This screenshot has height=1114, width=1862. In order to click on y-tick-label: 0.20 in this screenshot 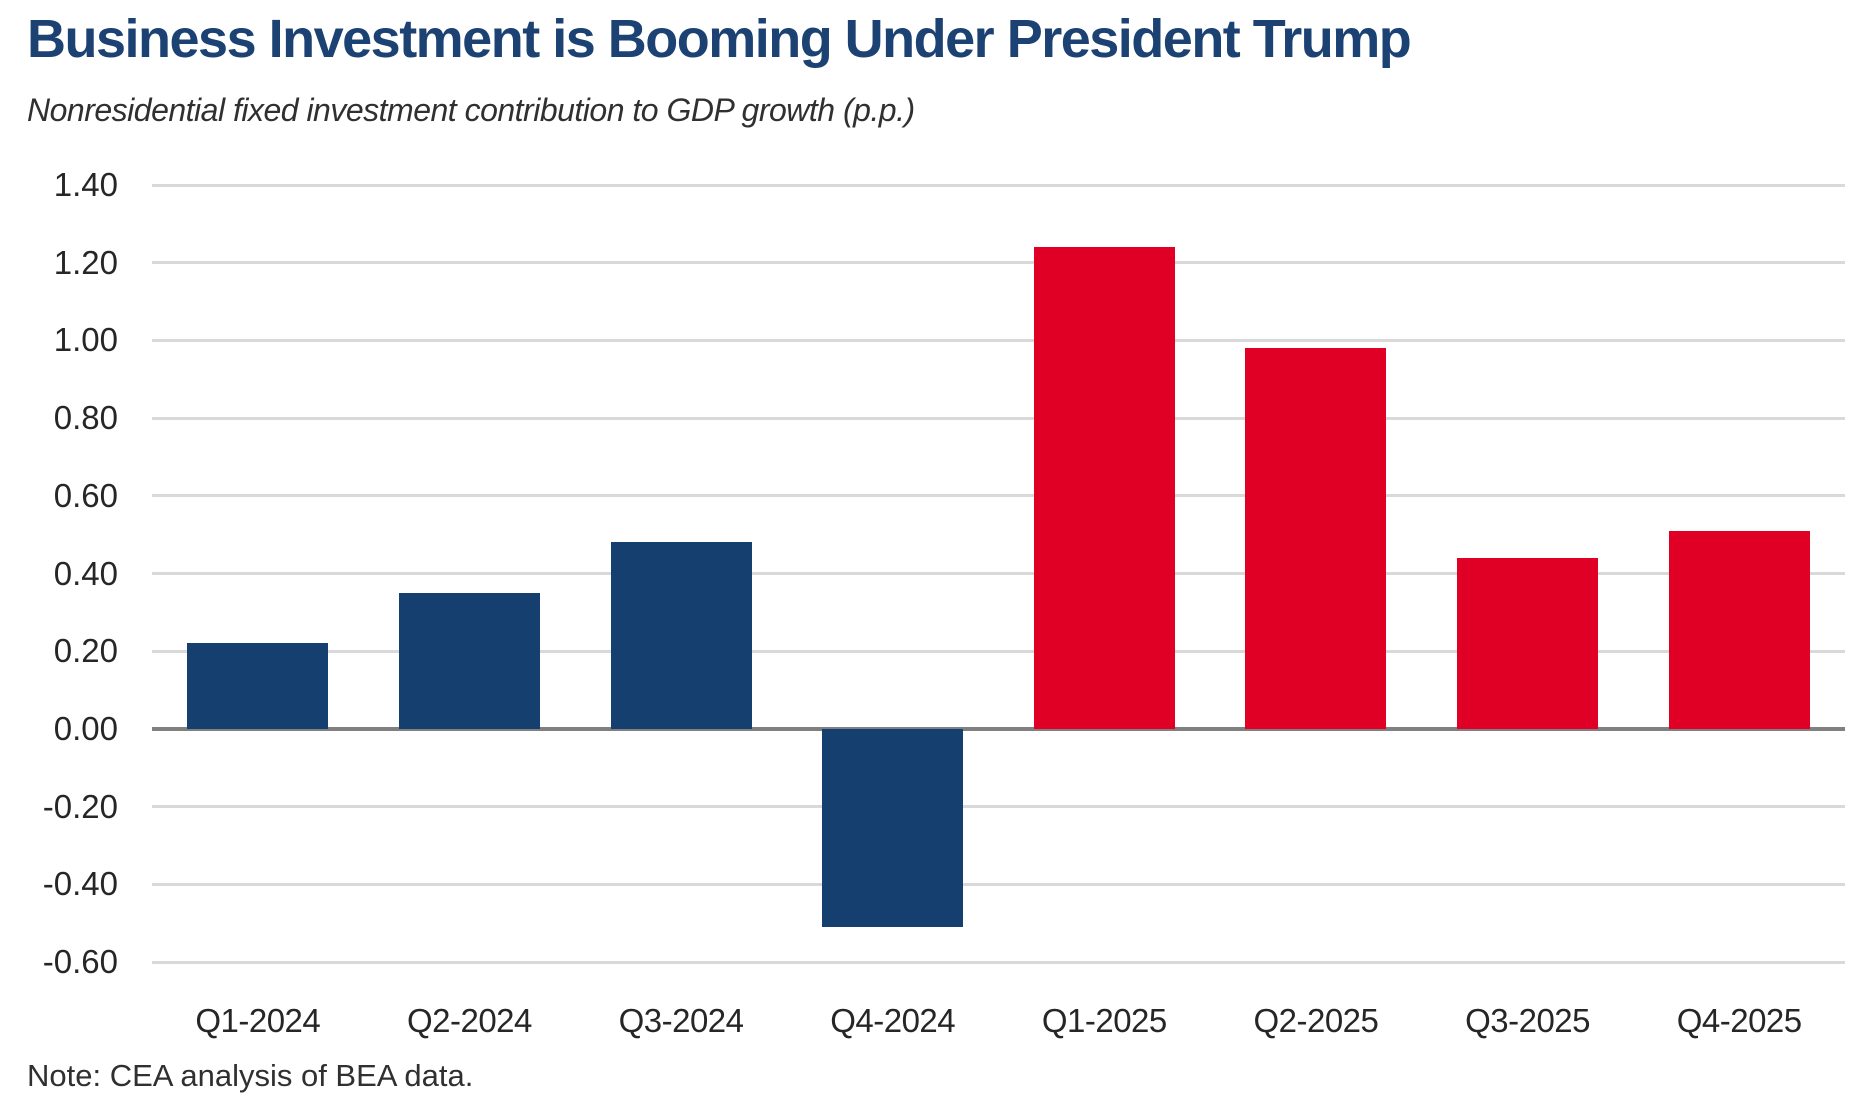, I will do `click(85, 651)`.